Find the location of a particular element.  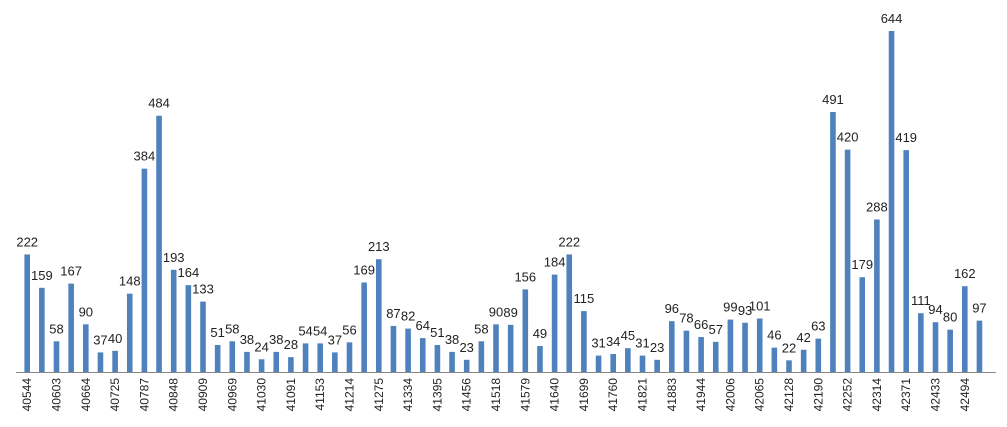

value-label-42463: 80 is located at coordinates (950, 317).